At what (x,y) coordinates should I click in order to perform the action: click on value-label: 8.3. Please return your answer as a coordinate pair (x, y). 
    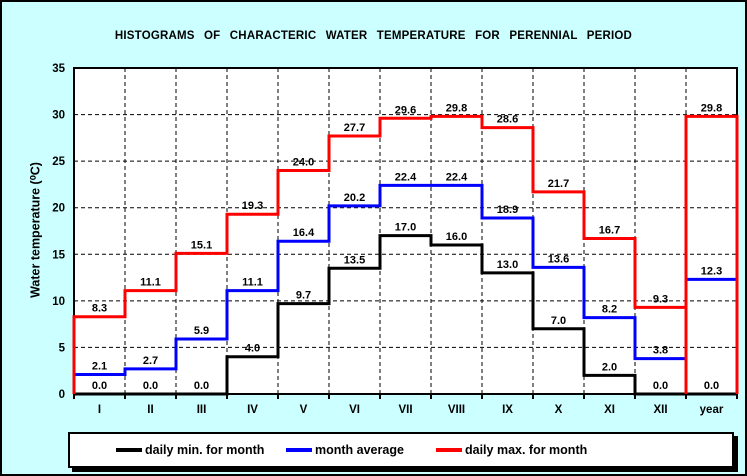
    Looking at the image, I should click on (99, 309).